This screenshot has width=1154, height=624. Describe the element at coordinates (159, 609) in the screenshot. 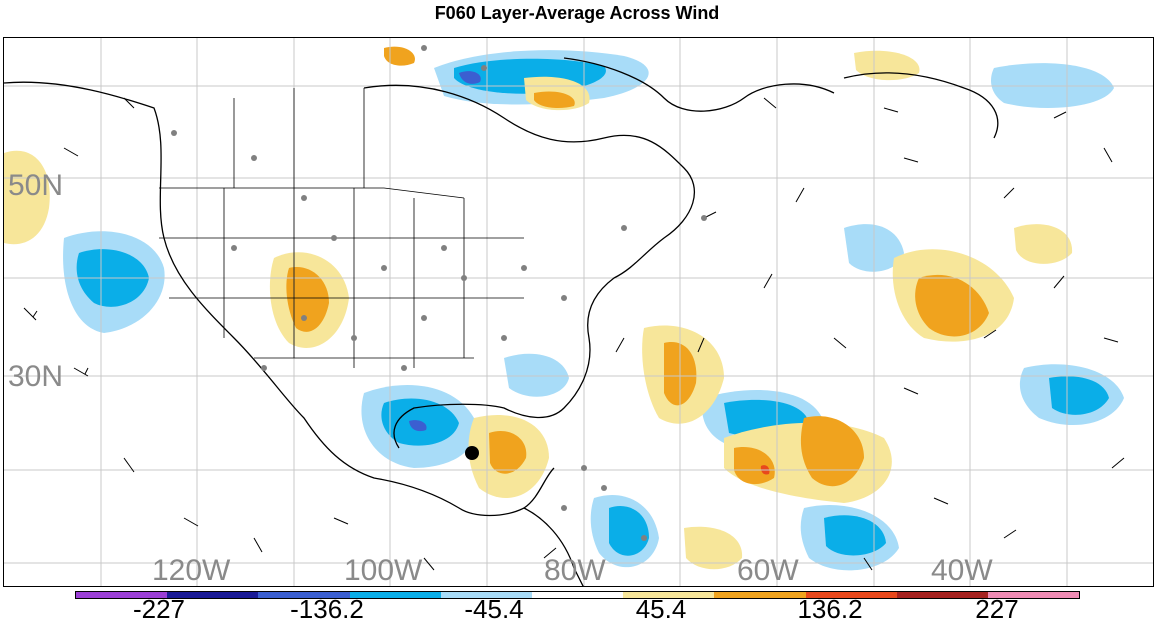

I see `colorbar-label-neg227: -227` at that location.